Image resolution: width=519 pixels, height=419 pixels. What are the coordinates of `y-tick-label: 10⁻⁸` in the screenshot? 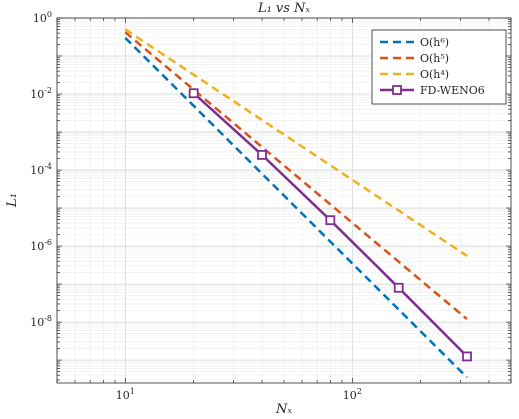 It's located at (41, 321).